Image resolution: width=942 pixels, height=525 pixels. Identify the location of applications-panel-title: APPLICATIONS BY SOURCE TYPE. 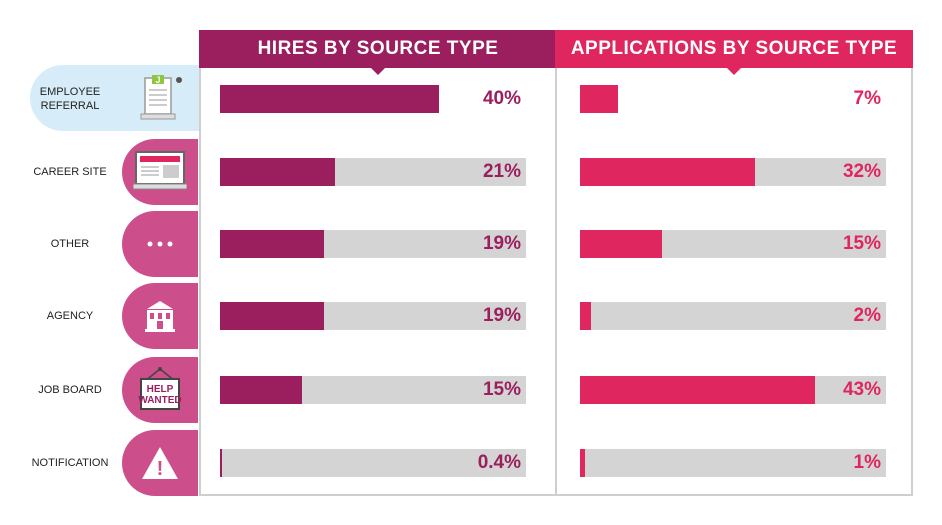
(734, 48).